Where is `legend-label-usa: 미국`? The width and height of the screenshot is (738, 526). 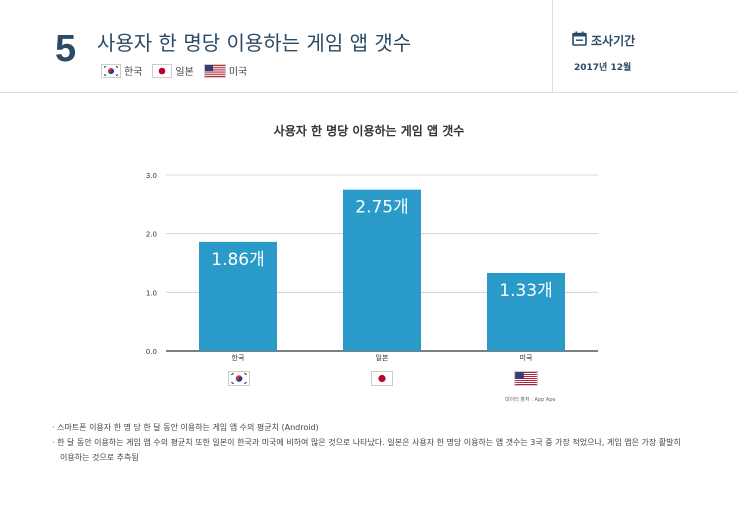 legend-label-usa: 미국 is located at coordinates (238, 72).